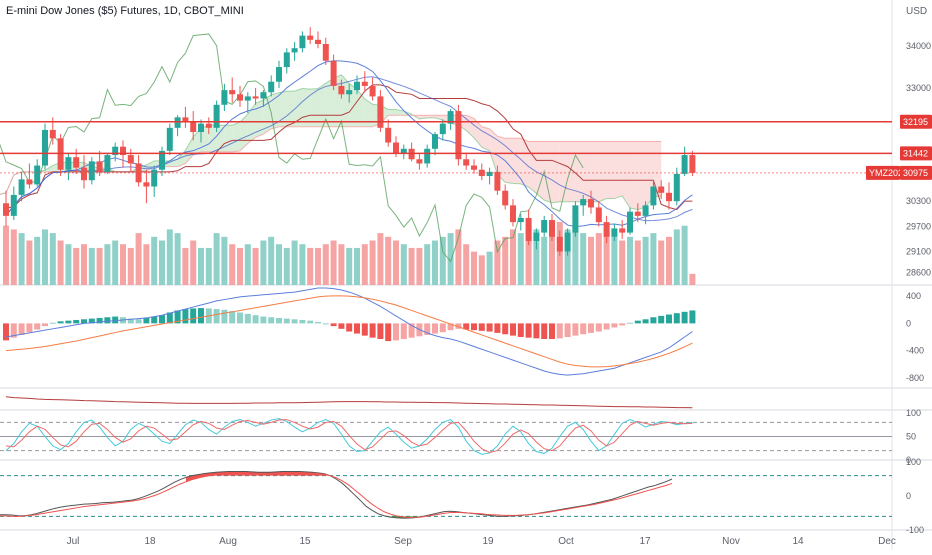  I want to click on macd-line, so click(349, 331).